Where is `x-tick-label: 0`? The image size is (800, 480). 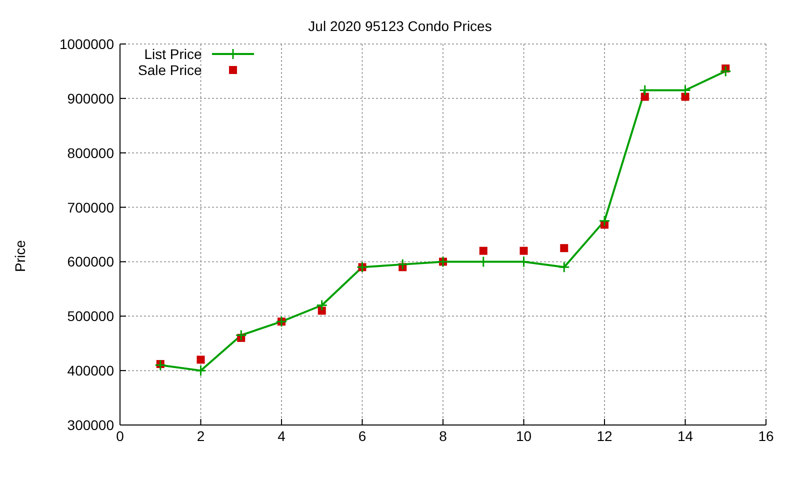
x-tick-label: 0 is located at coordinates (120, 436).